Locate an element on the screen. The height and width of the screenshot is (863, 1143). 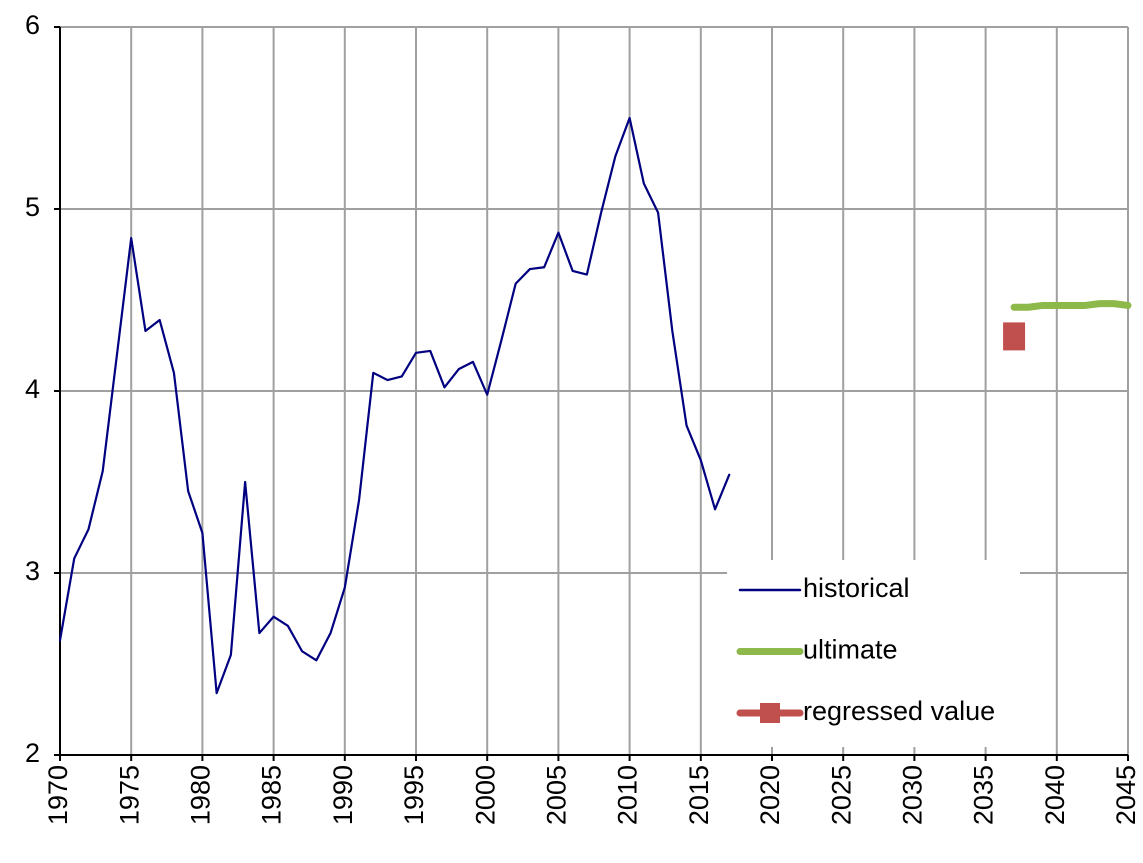
series-line is located at coordinates (1071, 305).